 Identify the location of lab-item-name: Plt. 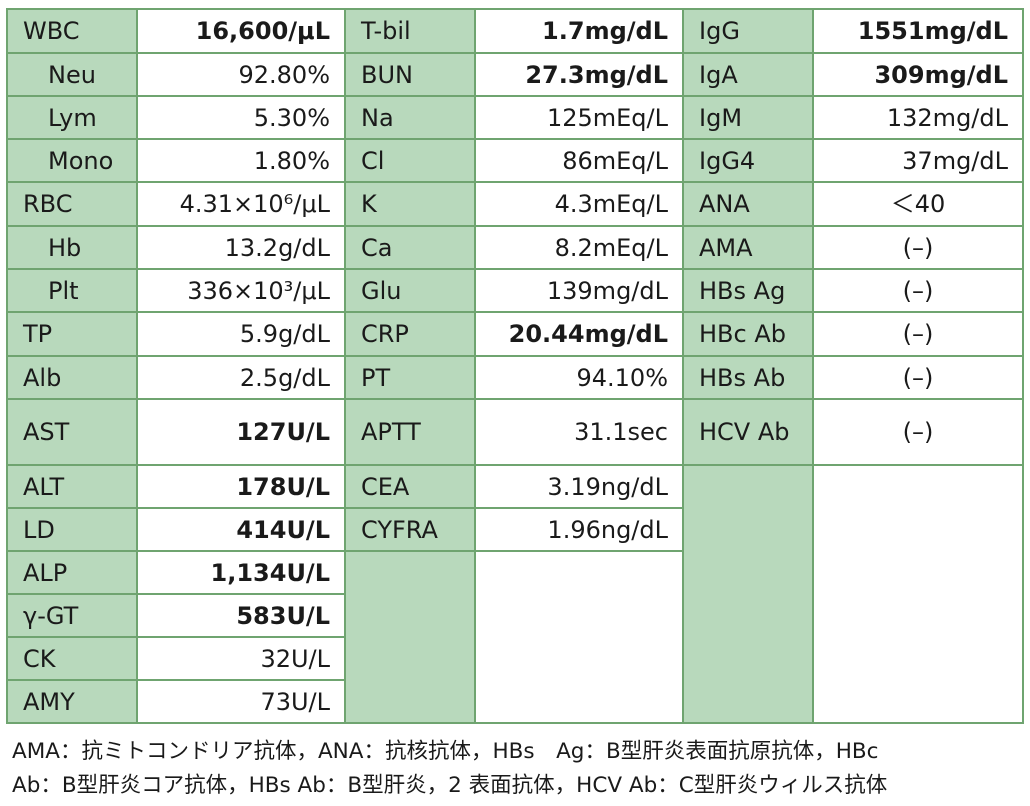
(72, 290).